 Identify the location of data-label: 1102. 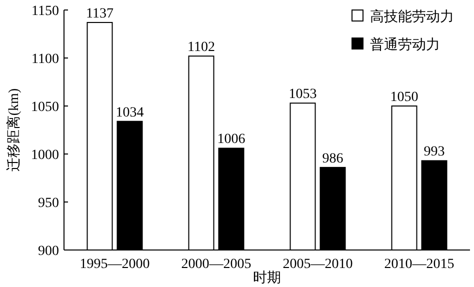
(201, 48).